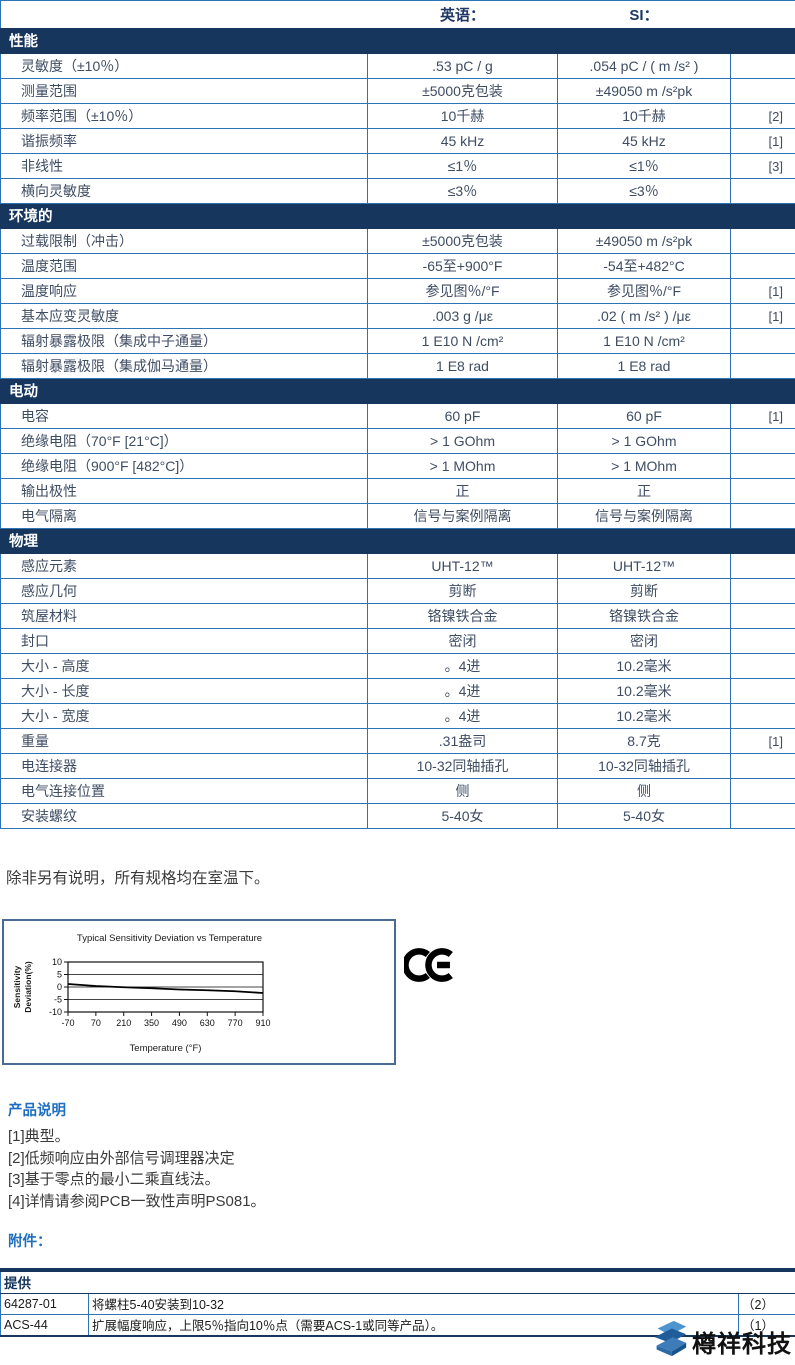 Image resolution: width=795 pixels, height=1365 pixels. Describe the element at coordinates (644, 166) in the screenshot. I see `spec-value-si: ≤1％` at that location.